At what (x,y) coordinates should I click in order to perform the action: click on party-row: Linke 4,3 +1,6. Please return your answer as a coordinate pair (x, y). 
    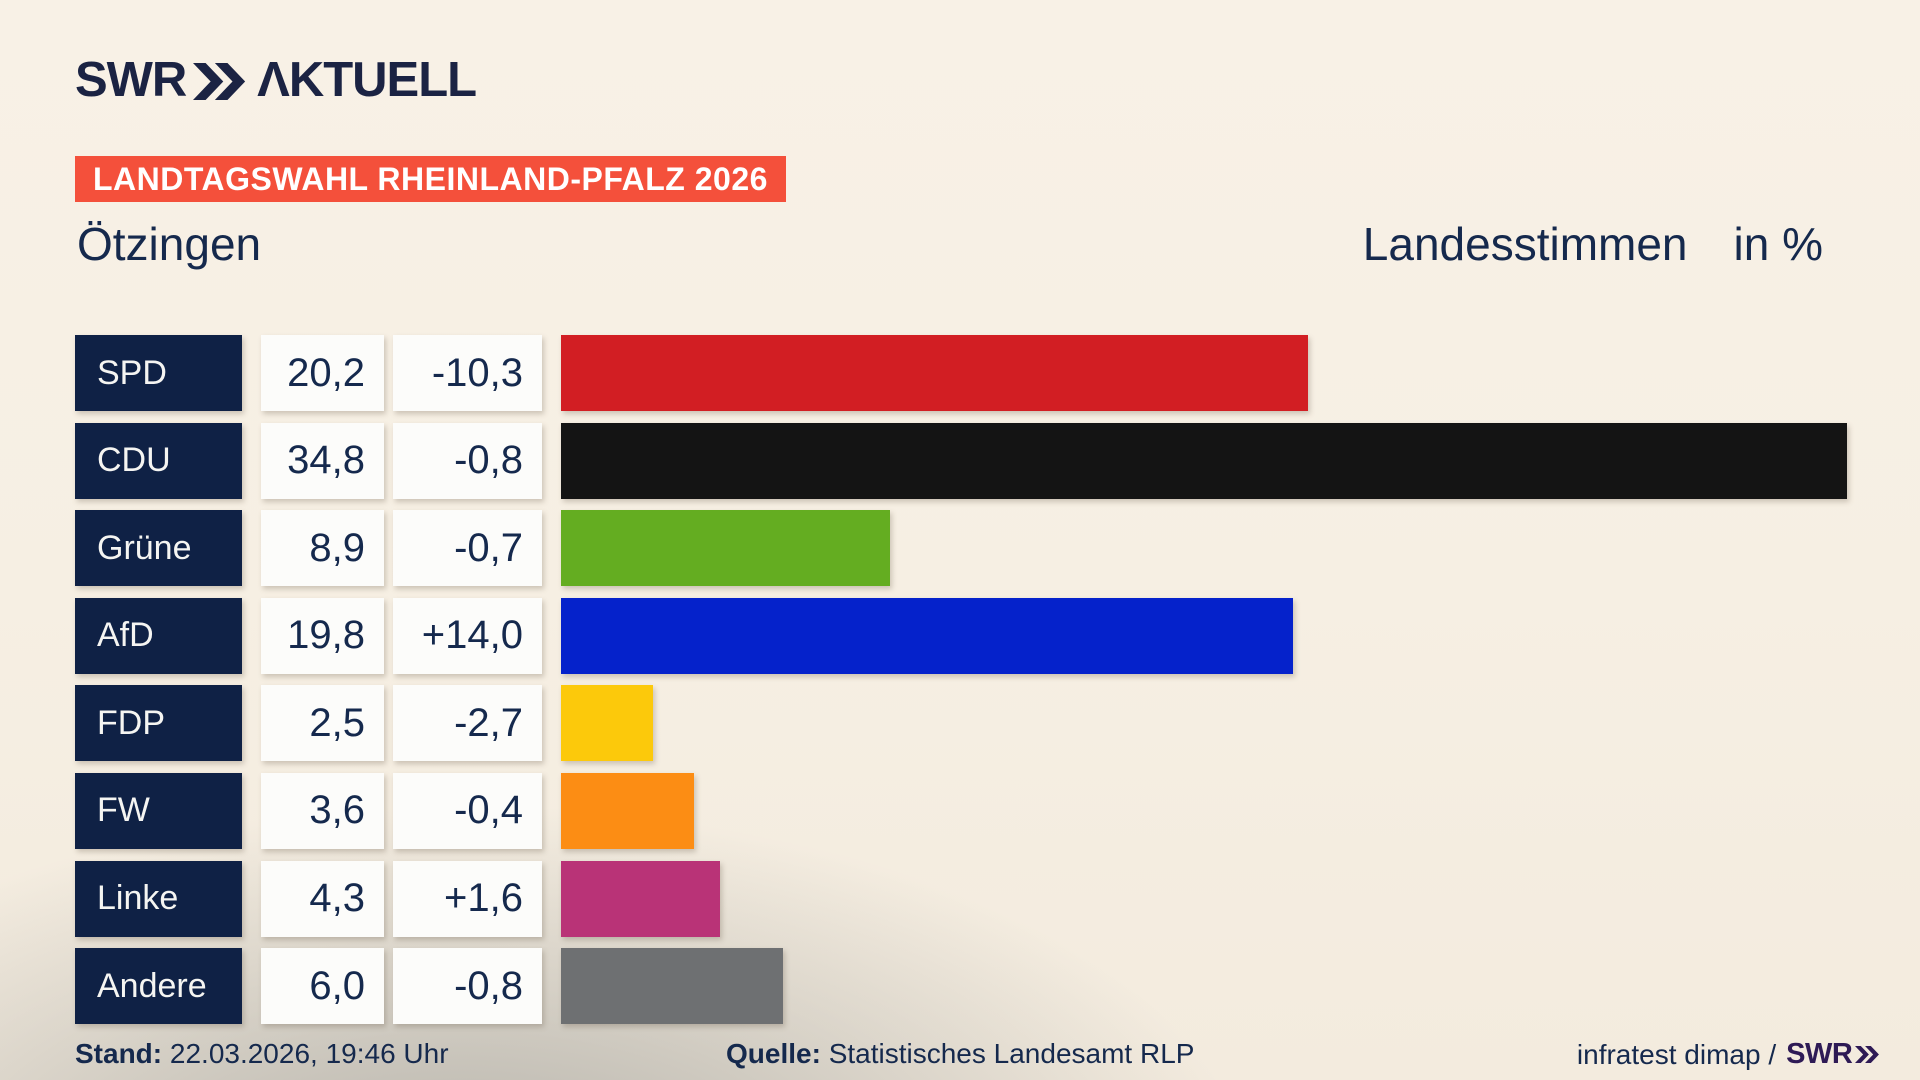
    Looking at the image, I should click on (997, 898).